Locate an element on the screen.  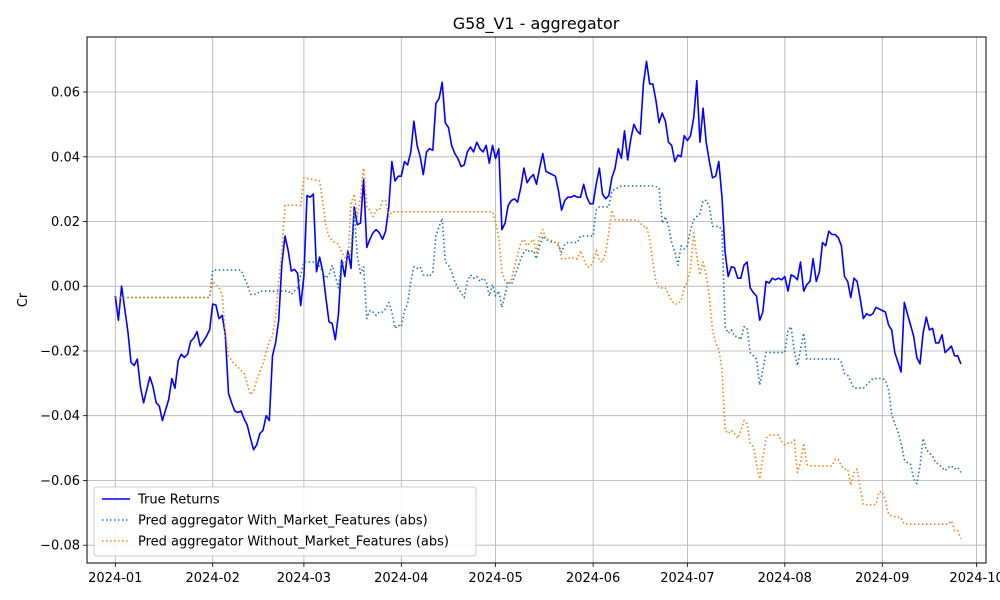
y-tick-label: 0.02 is located at coordinates (65, 222).